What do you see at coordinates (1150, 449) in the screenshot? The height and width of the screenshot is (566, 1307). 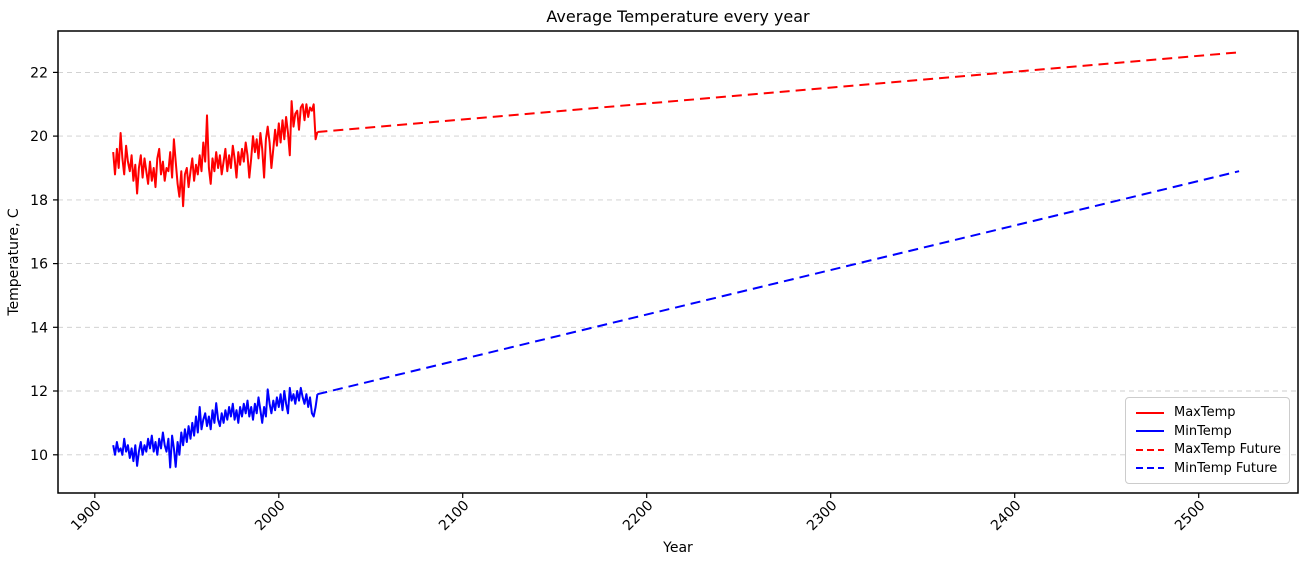 I see `legend-line-sample-maxtemp-future` at bounding box center [1150, 449].